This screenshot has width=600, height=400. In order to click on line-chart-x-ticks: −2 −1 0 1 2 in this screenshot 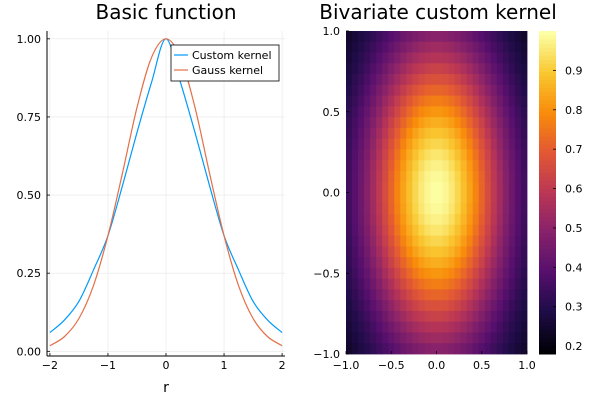, I will do `click(164, 362)`.